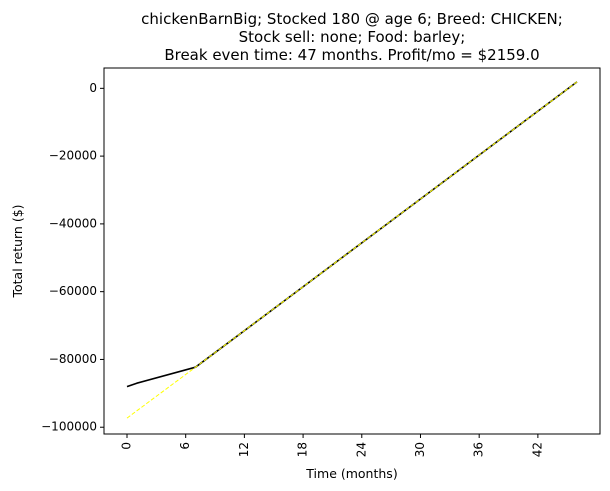 This screenshot has width=610, height=491. Describe the element at coordinates (351, 473) in the screenshot. I see `x-axis-label: Time (months)` at that location.